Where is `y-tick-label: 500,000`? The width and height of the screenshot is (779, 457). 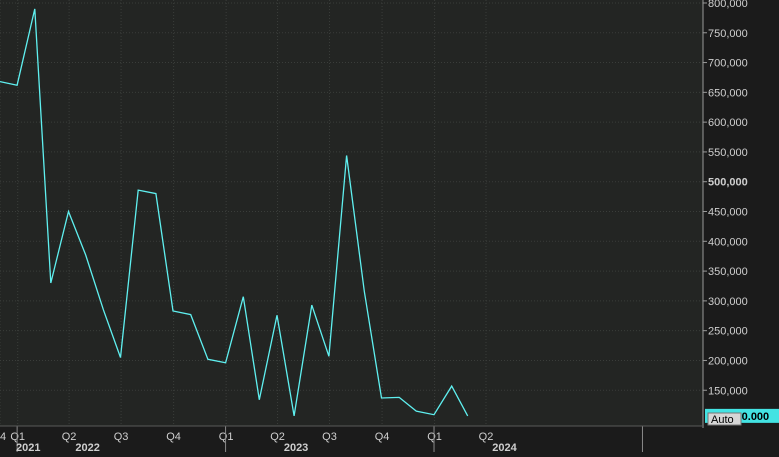
y-tick-label: 500,000 is located at coordinates (728, 183).